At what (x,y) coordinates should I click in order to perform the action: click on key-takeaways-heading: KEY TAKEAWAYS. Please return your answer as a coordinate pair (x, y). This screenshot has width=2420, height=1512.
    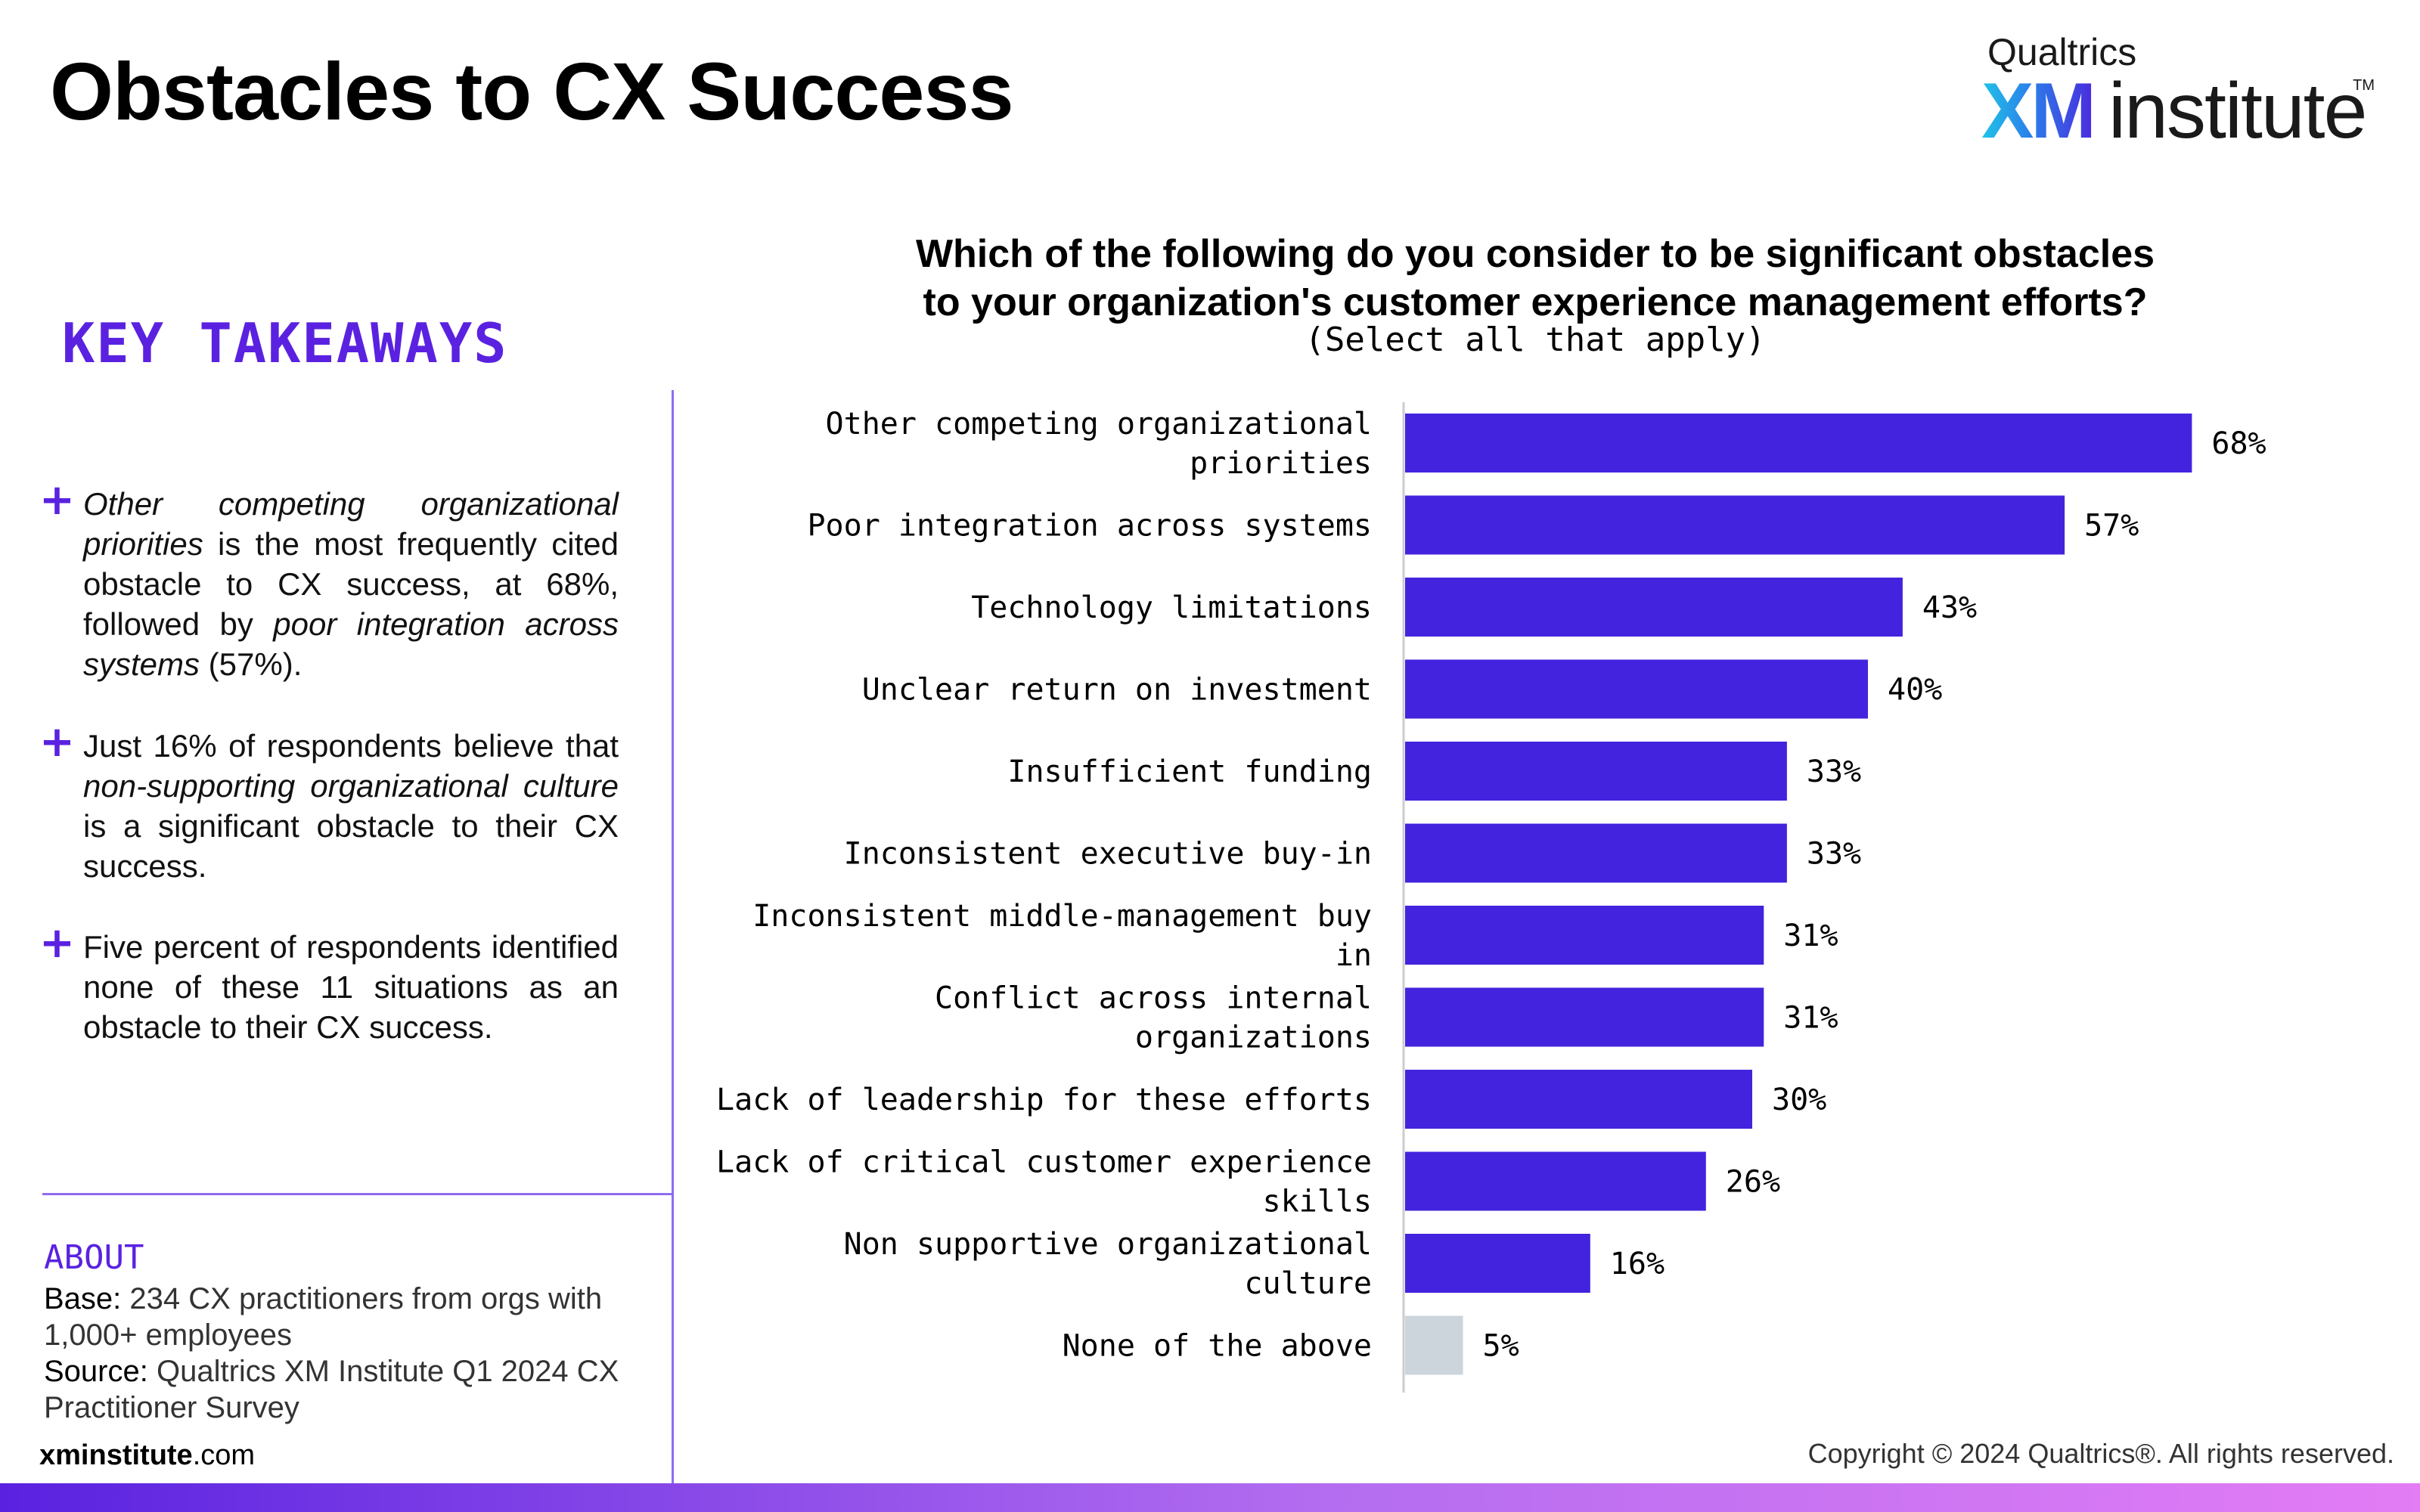
    Looking at the image, I should click on (285, 343).